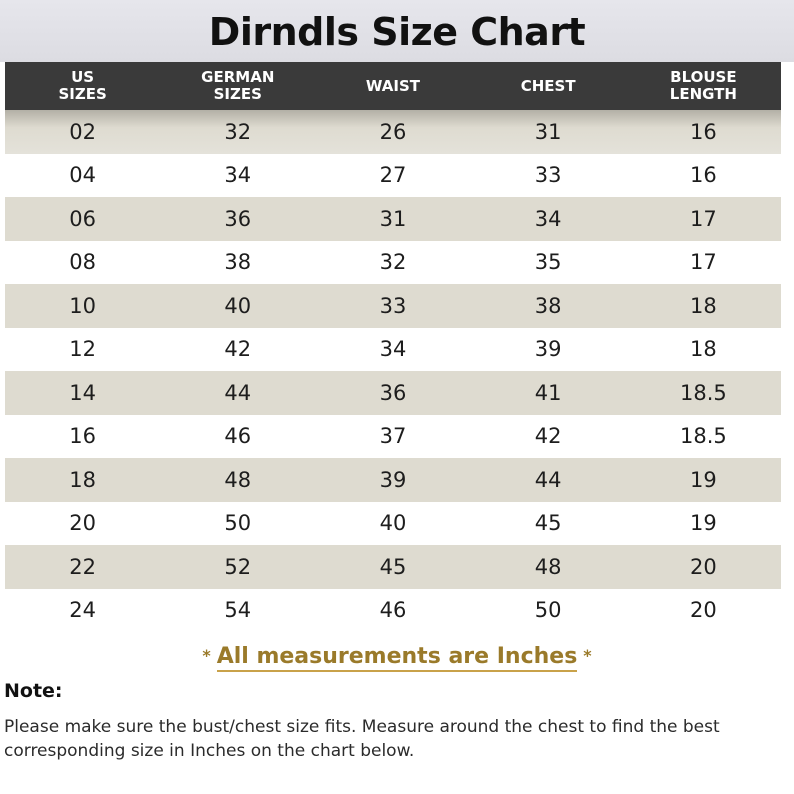 The width and height of the screenshot is (794, 794). What do you see at coordinates (548, 523) in the screenshot?
I see `cell-chest: 45` at bounding box center [548, 523].